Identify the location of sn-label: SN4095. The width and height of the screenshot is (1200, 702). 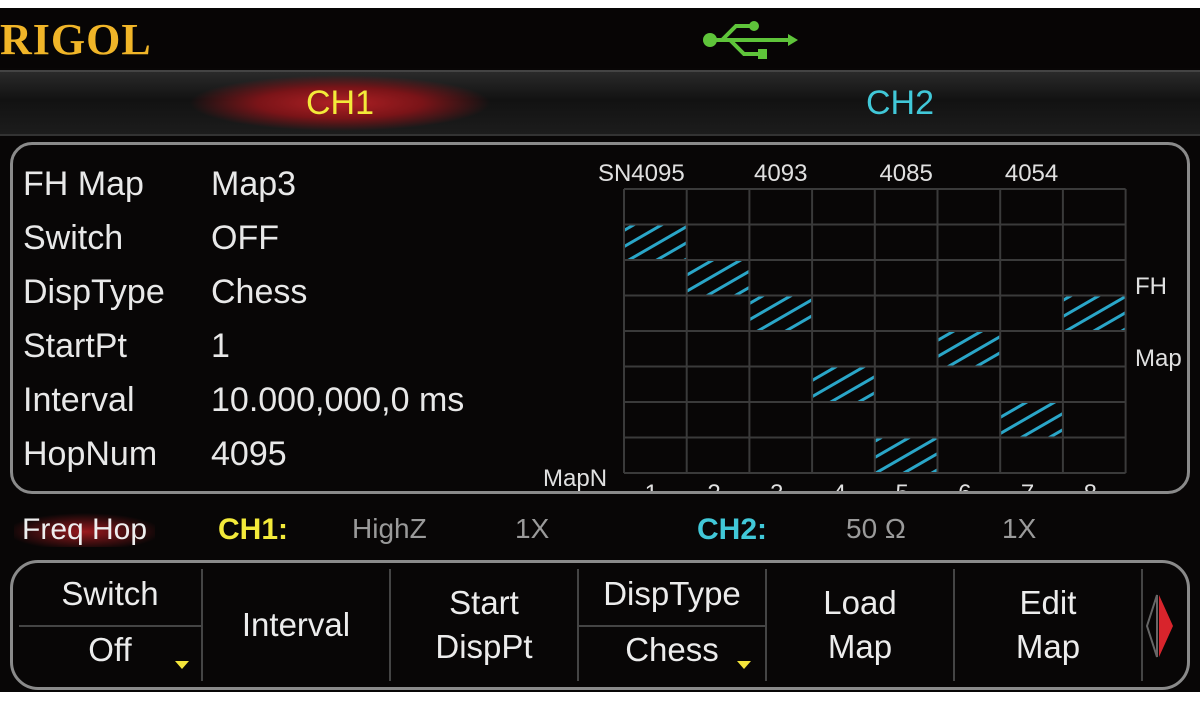
(641, 173).